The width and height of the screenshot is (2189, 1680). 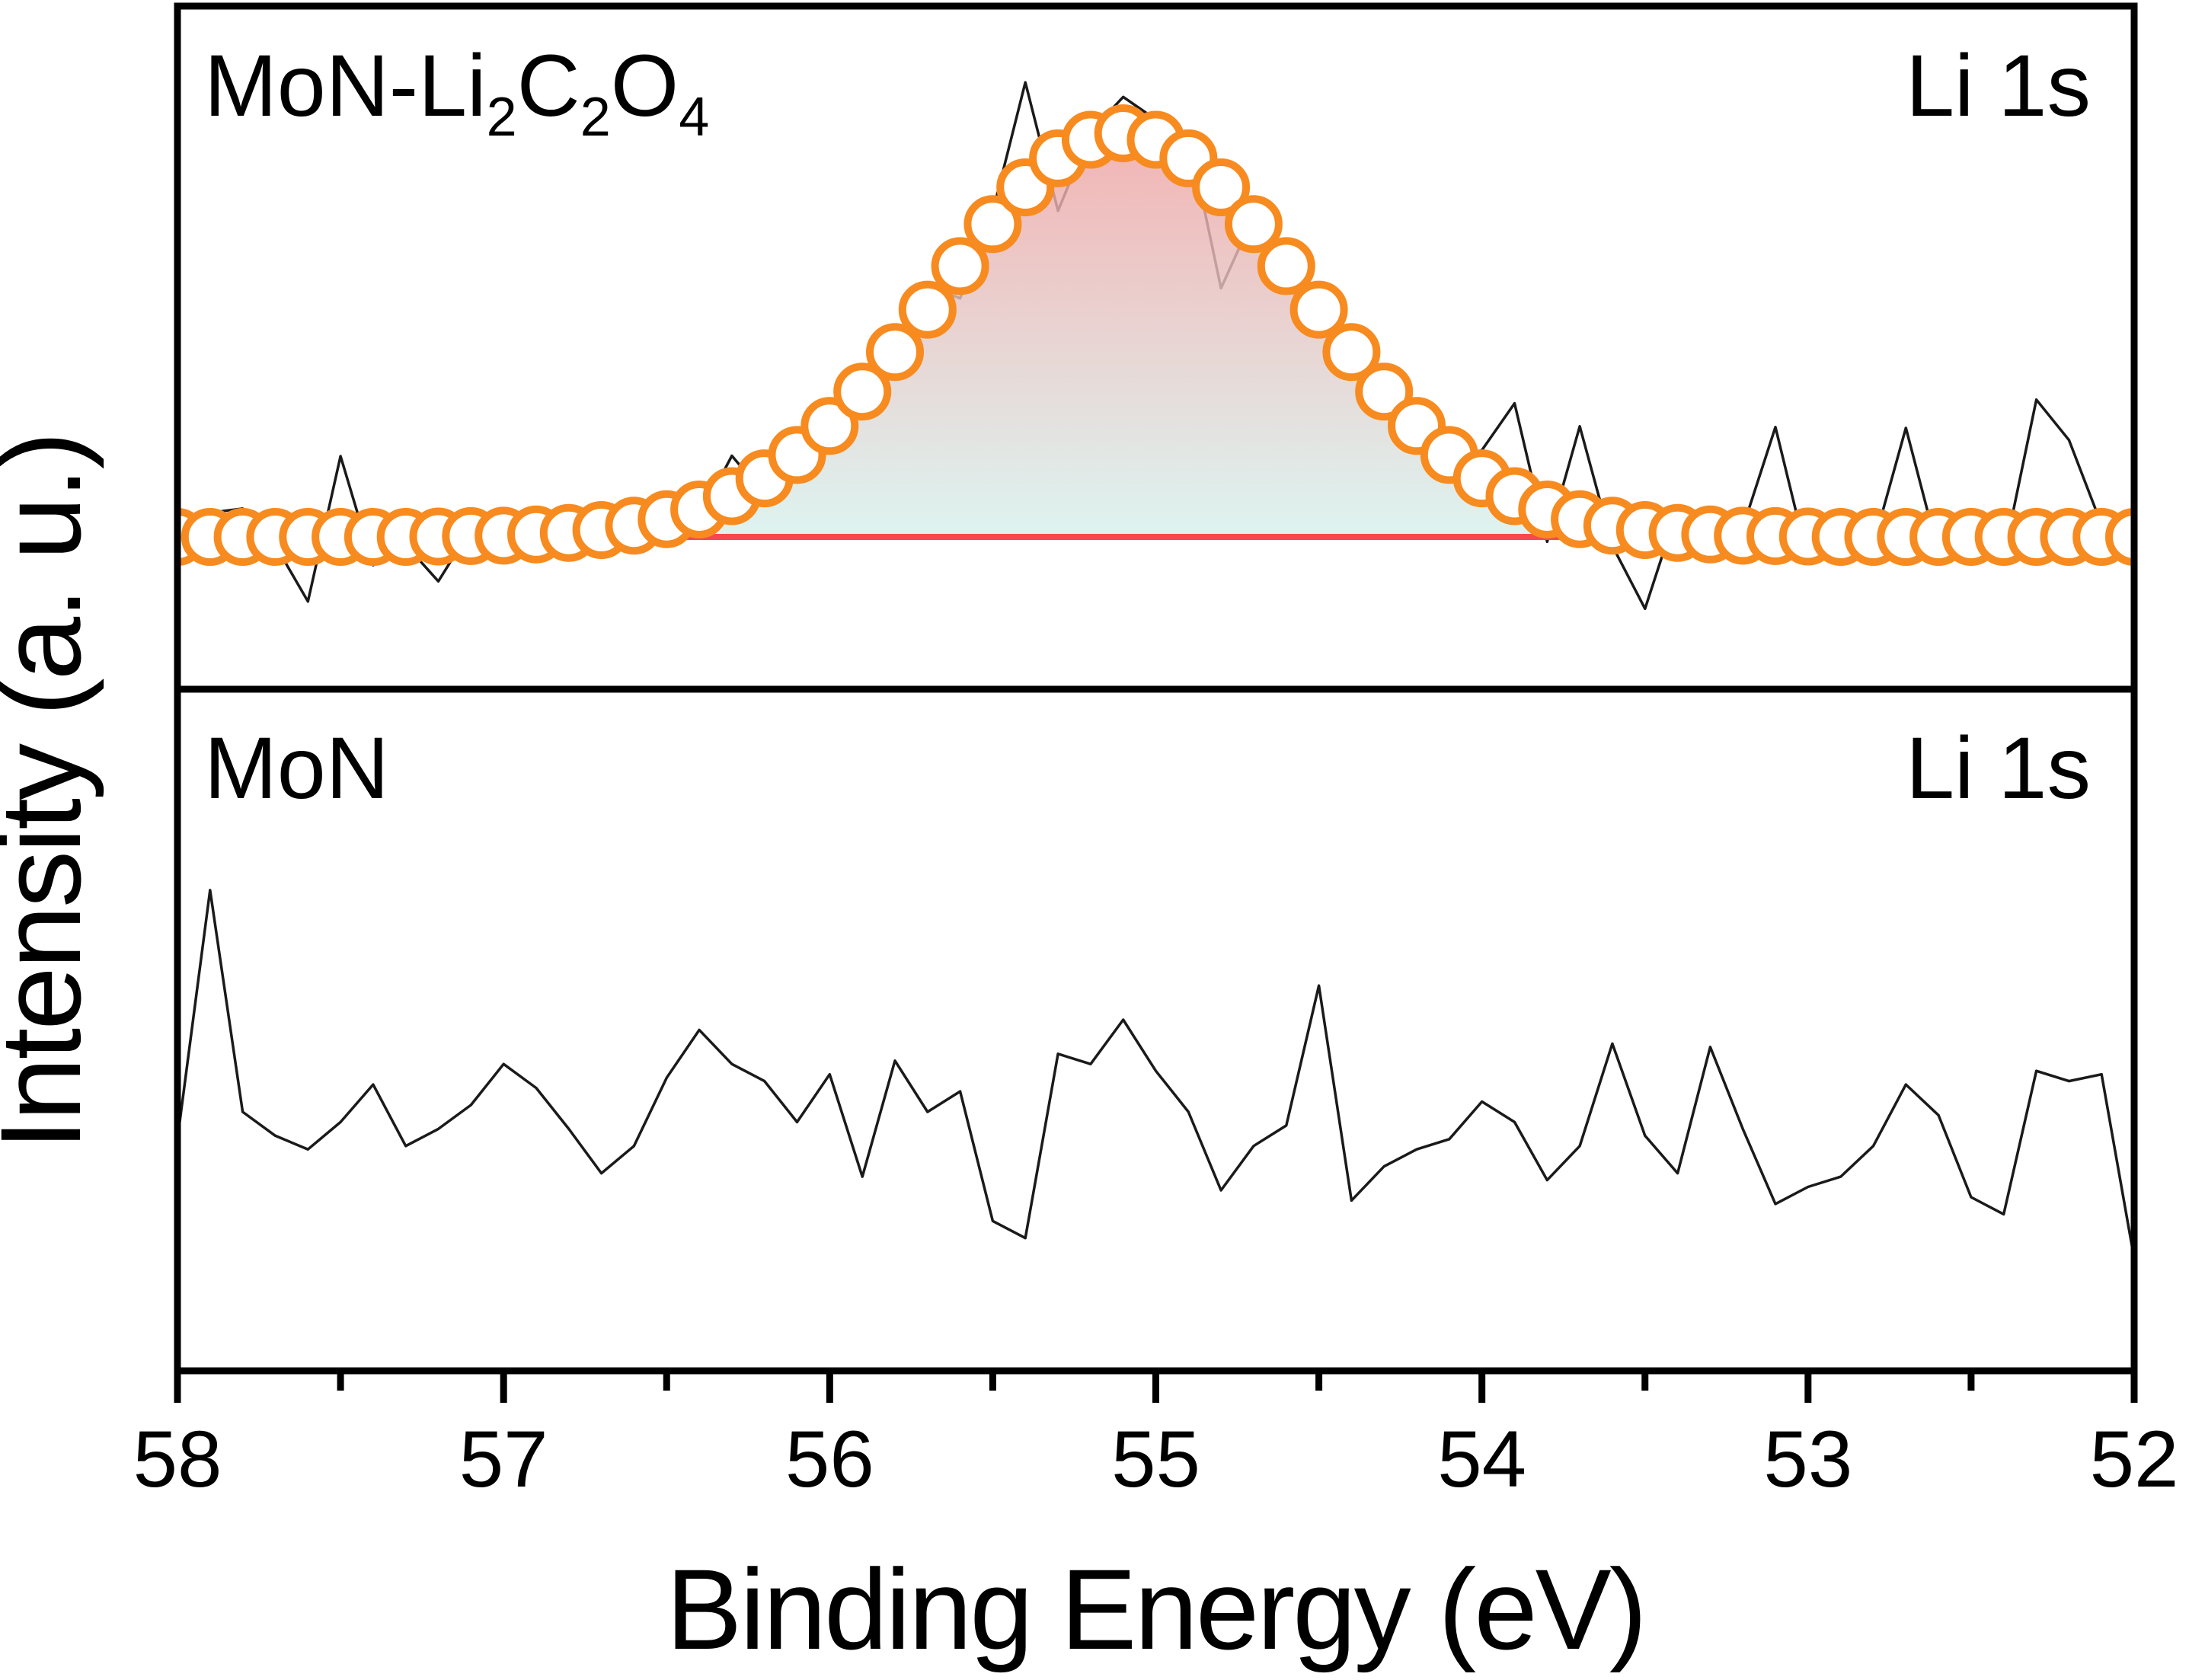 I want to click on peak-fill-area, so click(x=1000, y=335).